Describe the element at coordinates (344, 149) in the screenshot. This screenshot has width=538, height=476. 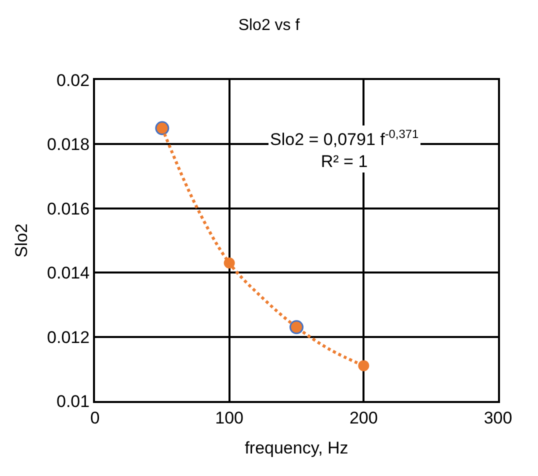
I see `text: Slo2 = 0,0791 f$^{-0,371}$ R² = 1` at that location.